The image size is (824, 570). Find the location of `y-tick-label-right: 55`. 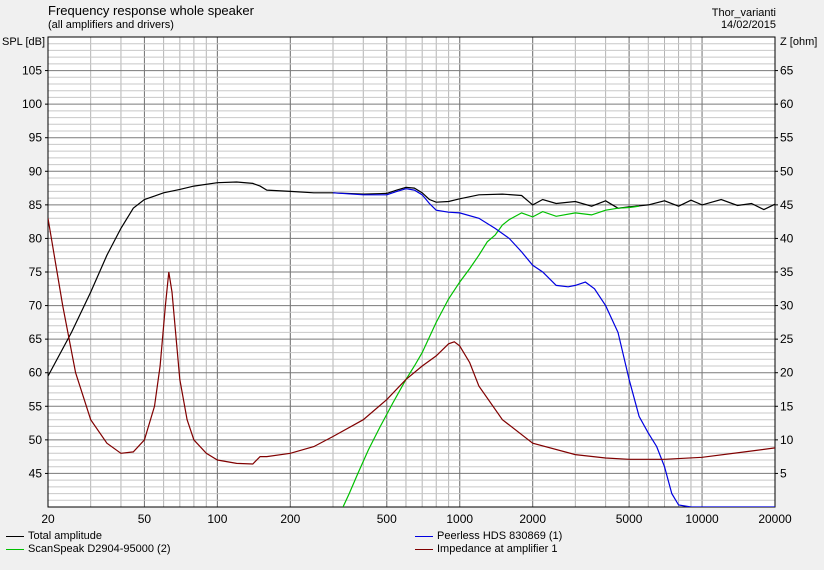

y-tick-label-right: 55 is located at coordinates (787, 138).